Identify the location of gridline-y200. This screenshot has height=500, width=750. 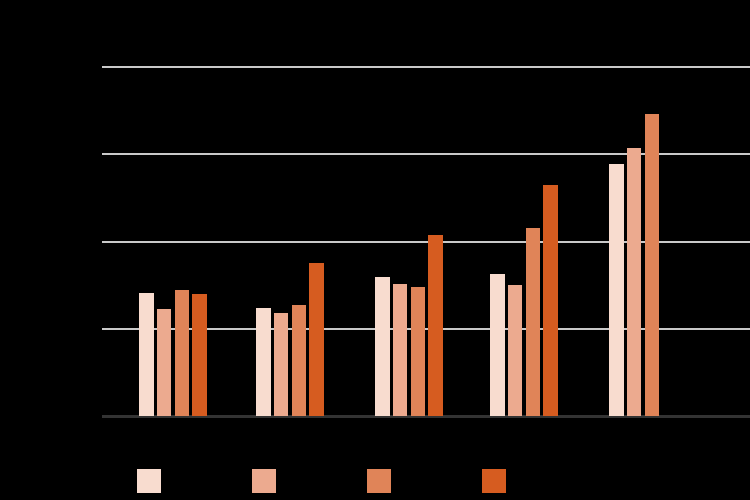
(426, 241).